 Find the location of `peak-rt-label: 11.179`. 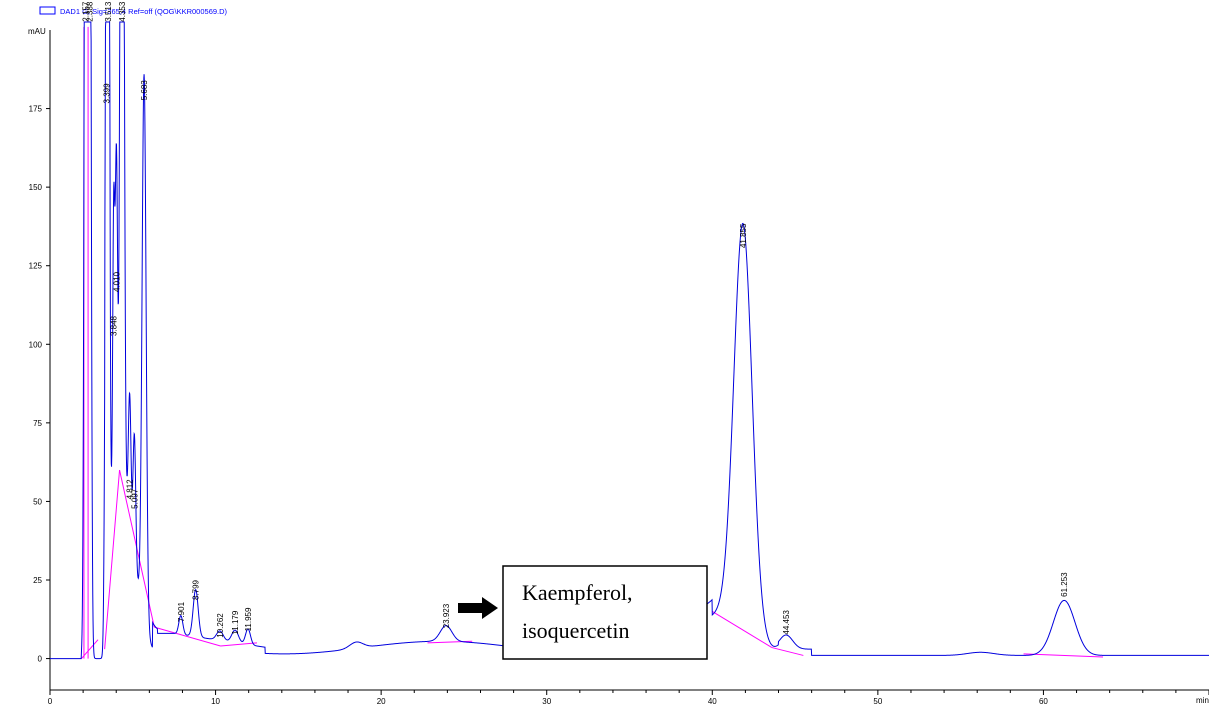

peak-rt-label: 11.179 is located at coordinates (235, 622).